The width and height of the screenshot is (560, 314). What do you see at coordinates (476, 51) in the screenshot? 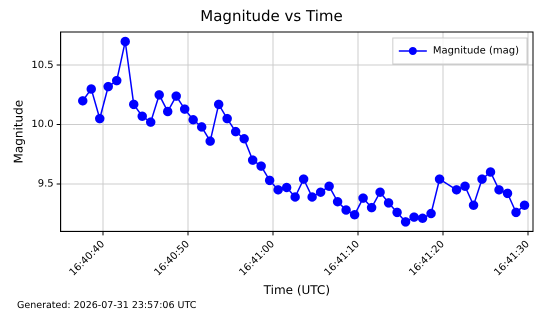
I see `legend-label: Magnitude (mag)` at bounding box center [476, 51].